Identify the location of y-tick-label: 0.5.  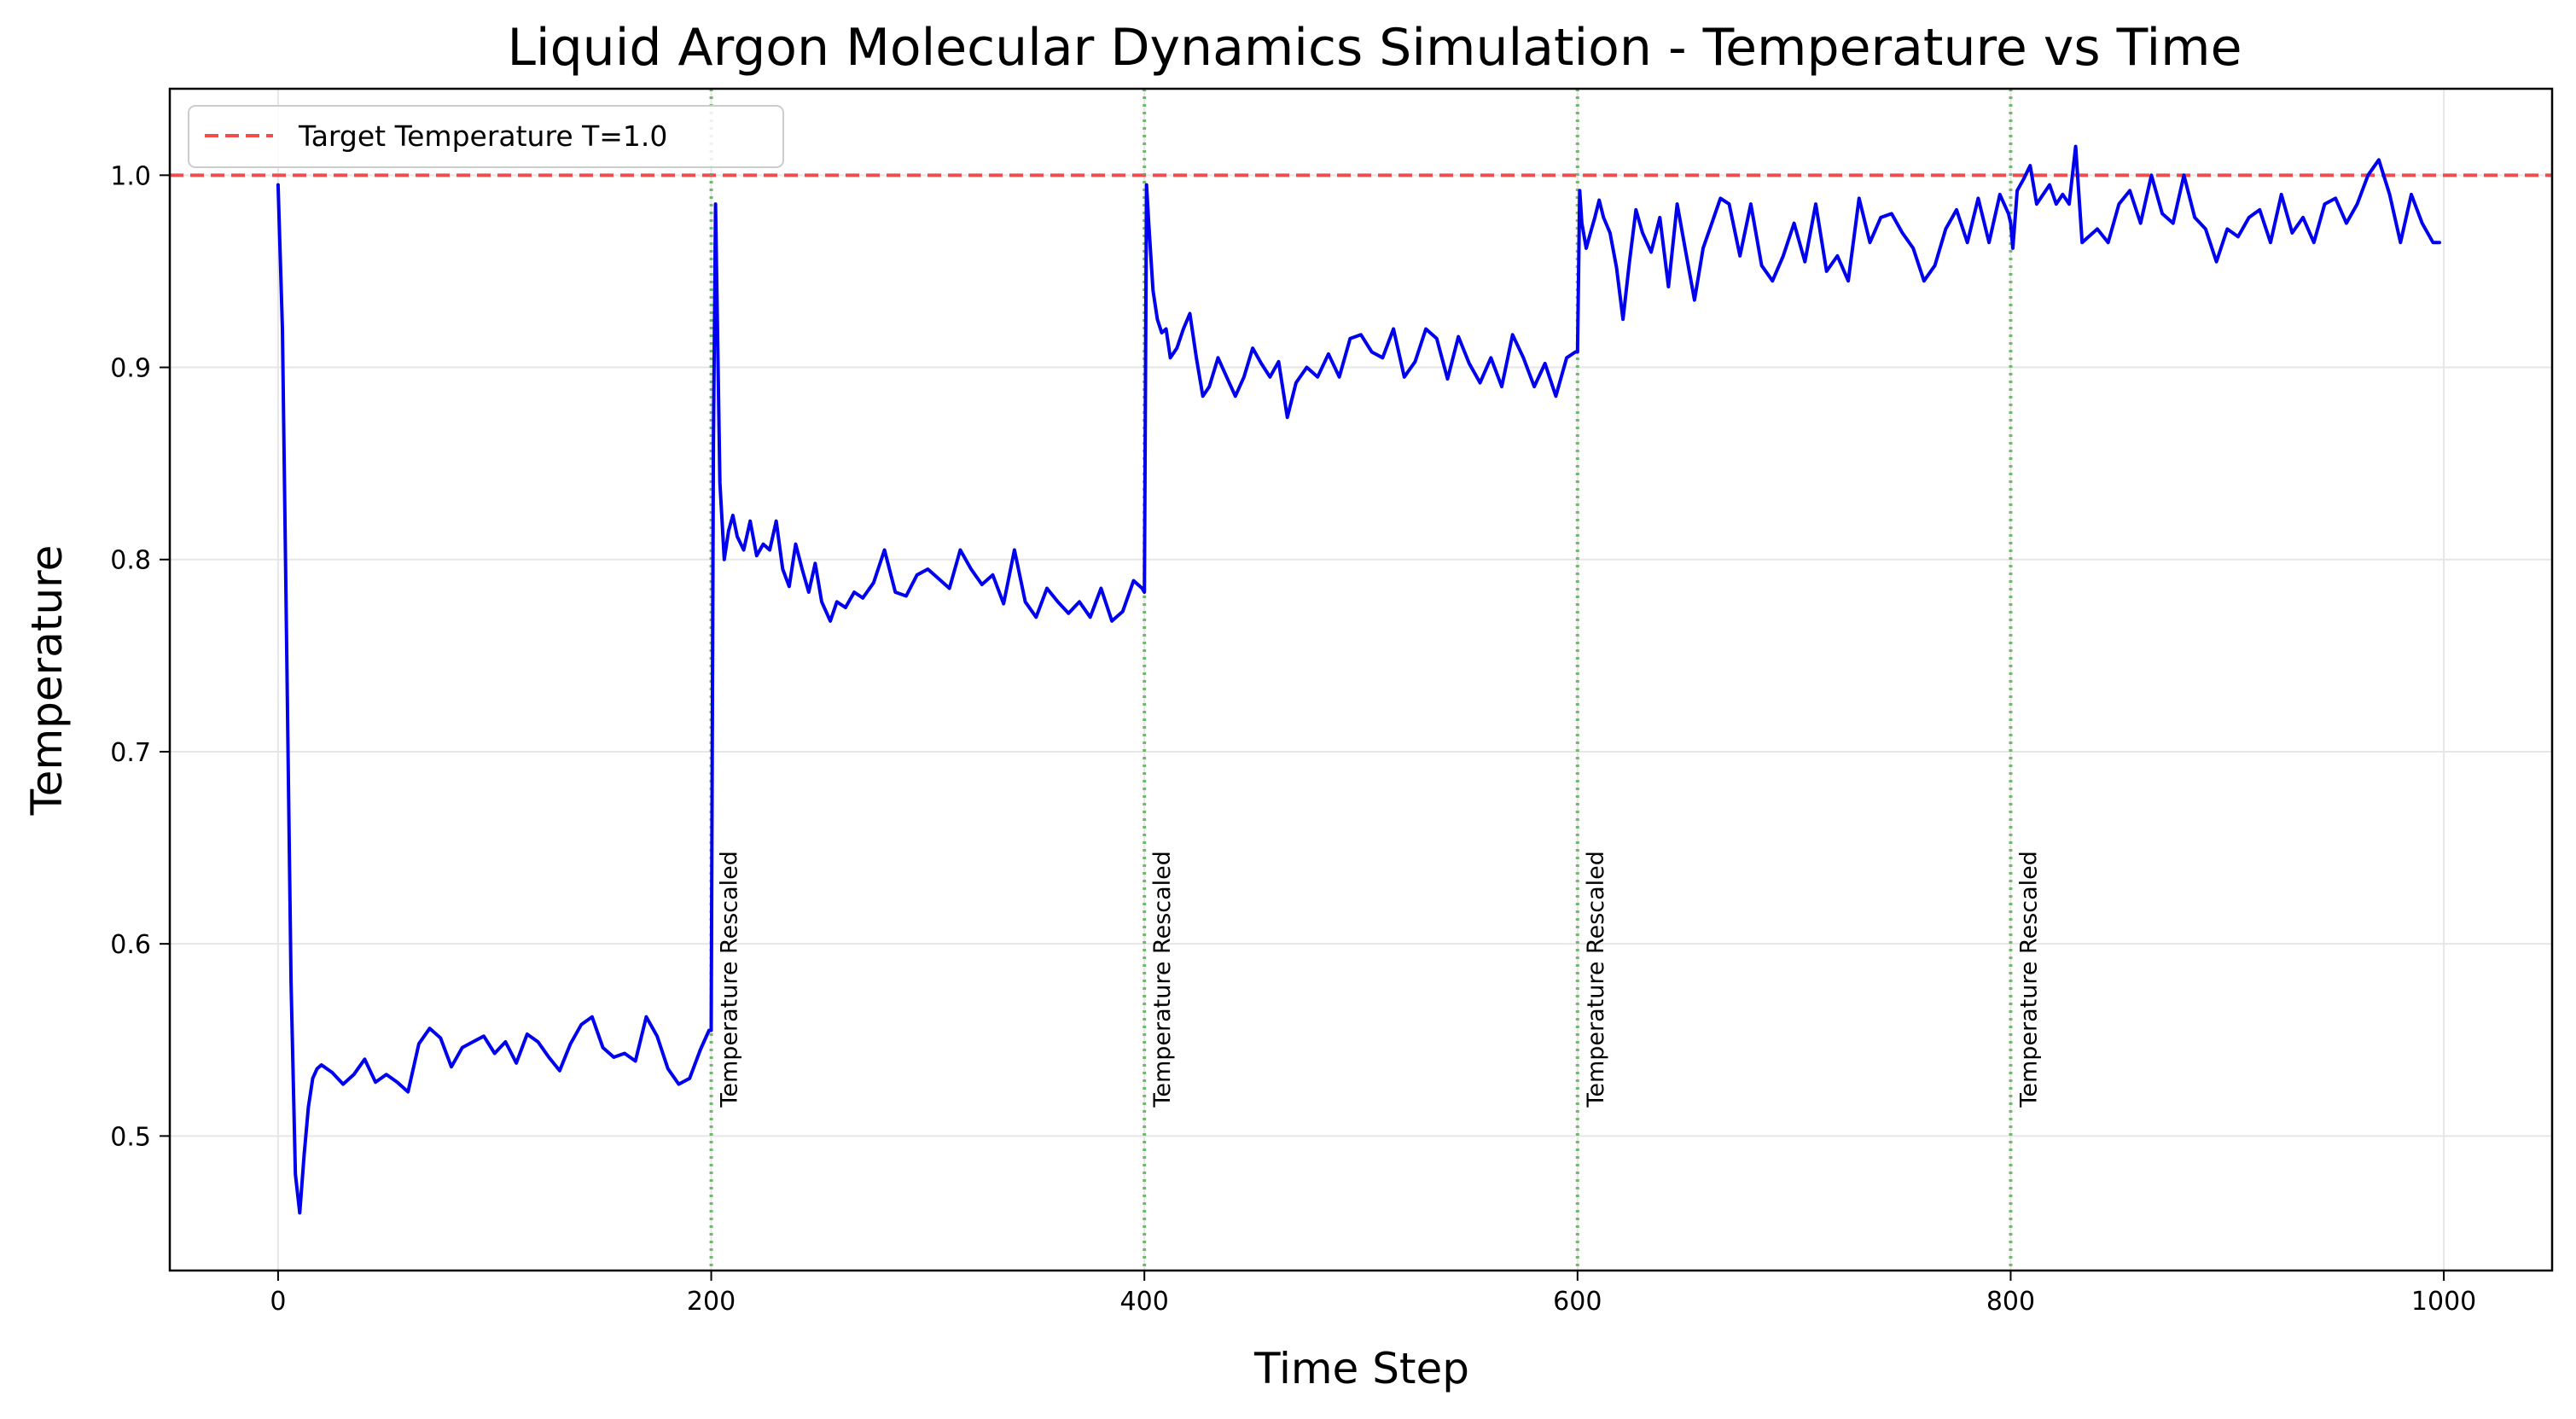
(130, 1137).